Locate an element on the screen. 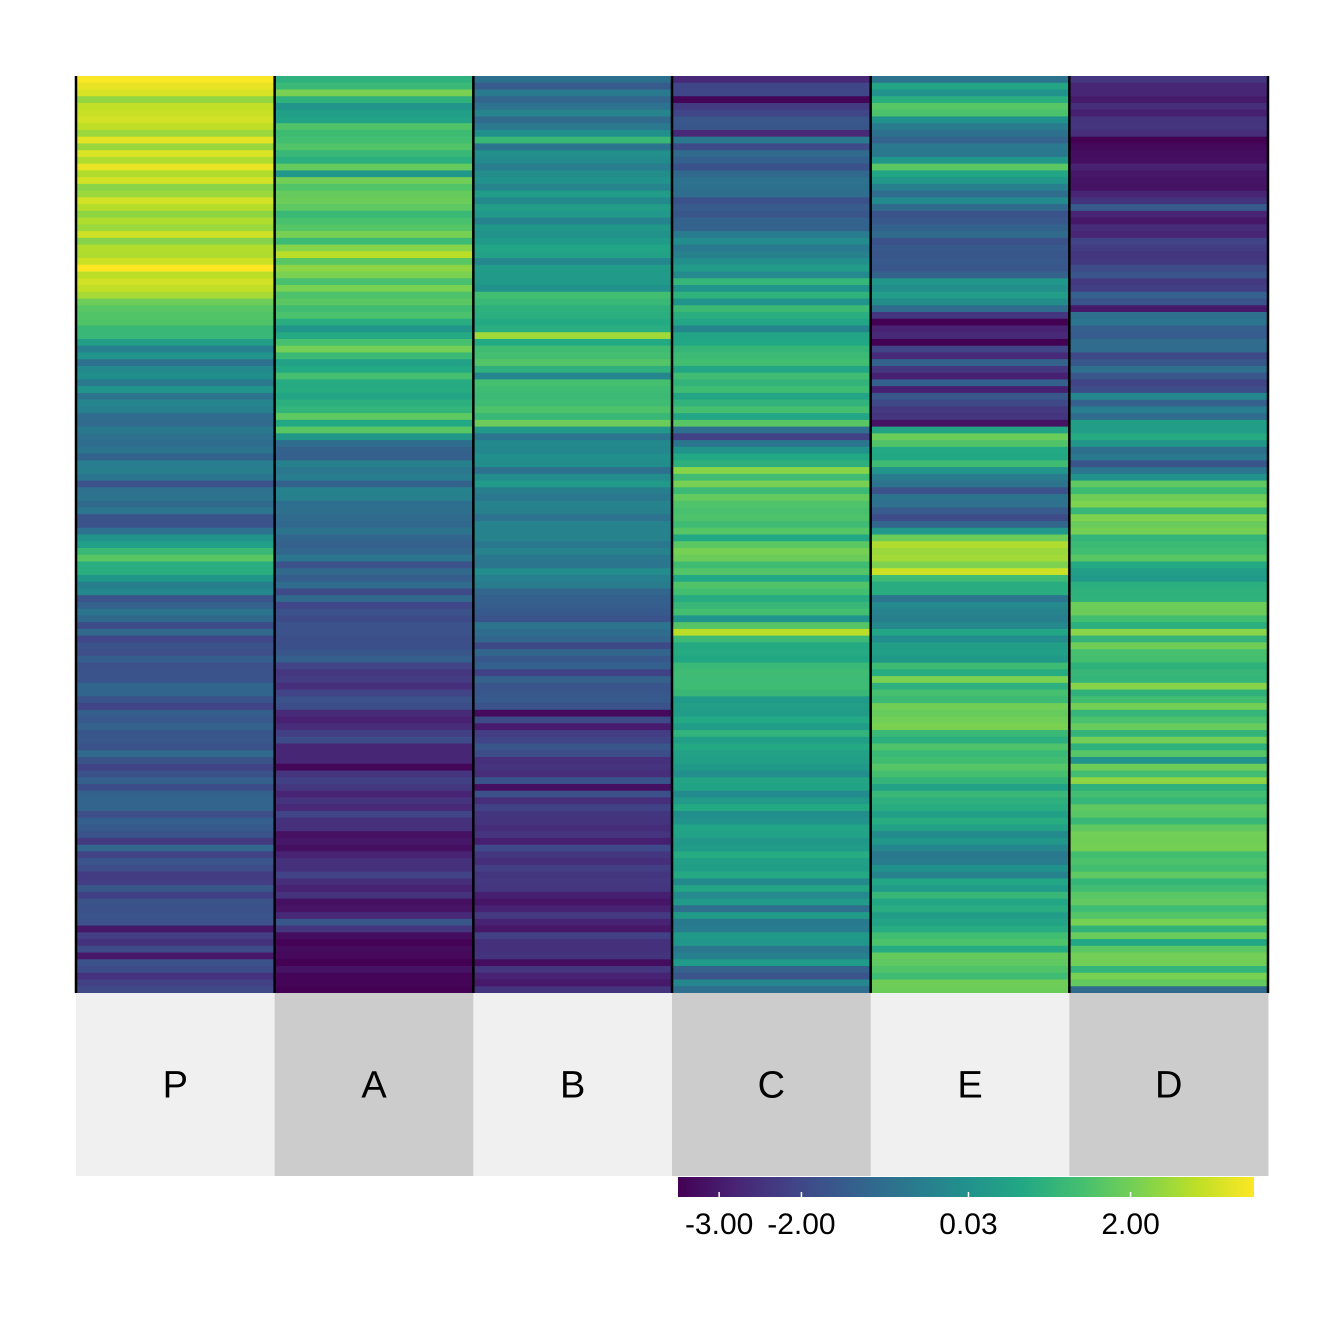  column-label: A is located at coordinates (374, 1086).